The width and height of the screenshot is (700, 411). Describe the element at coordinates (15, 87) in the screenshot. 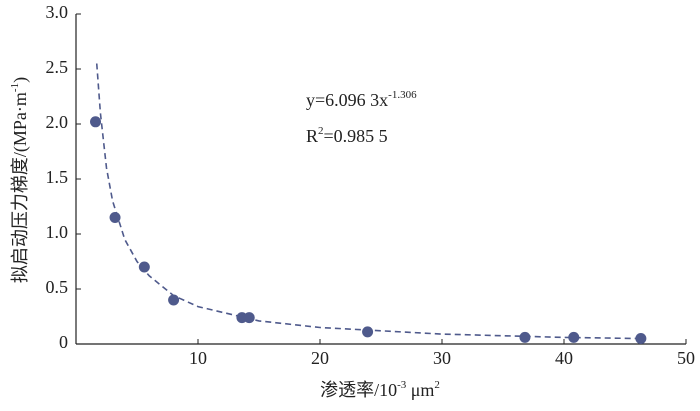

I see `y-label-exp: -1` at that location.